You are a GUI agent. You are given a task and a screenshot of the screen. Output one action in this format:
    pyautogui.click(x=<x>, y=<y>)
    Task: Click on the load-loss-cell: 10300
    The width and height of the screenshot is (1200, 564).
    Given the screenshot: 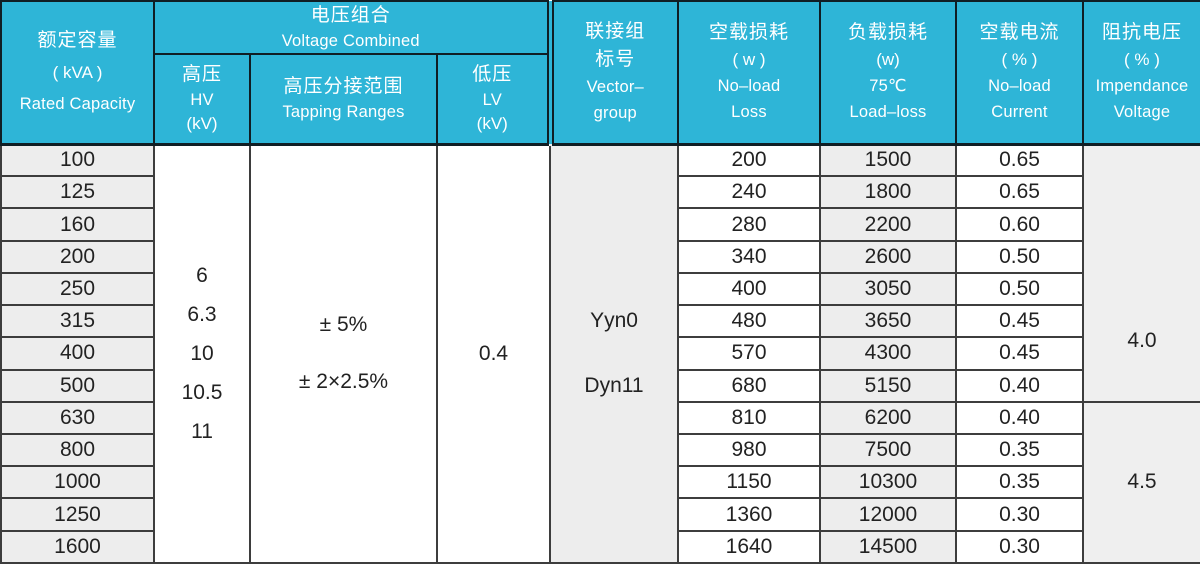 What is the action you would take?
    pyautogui.click(x=888, y=482)
    